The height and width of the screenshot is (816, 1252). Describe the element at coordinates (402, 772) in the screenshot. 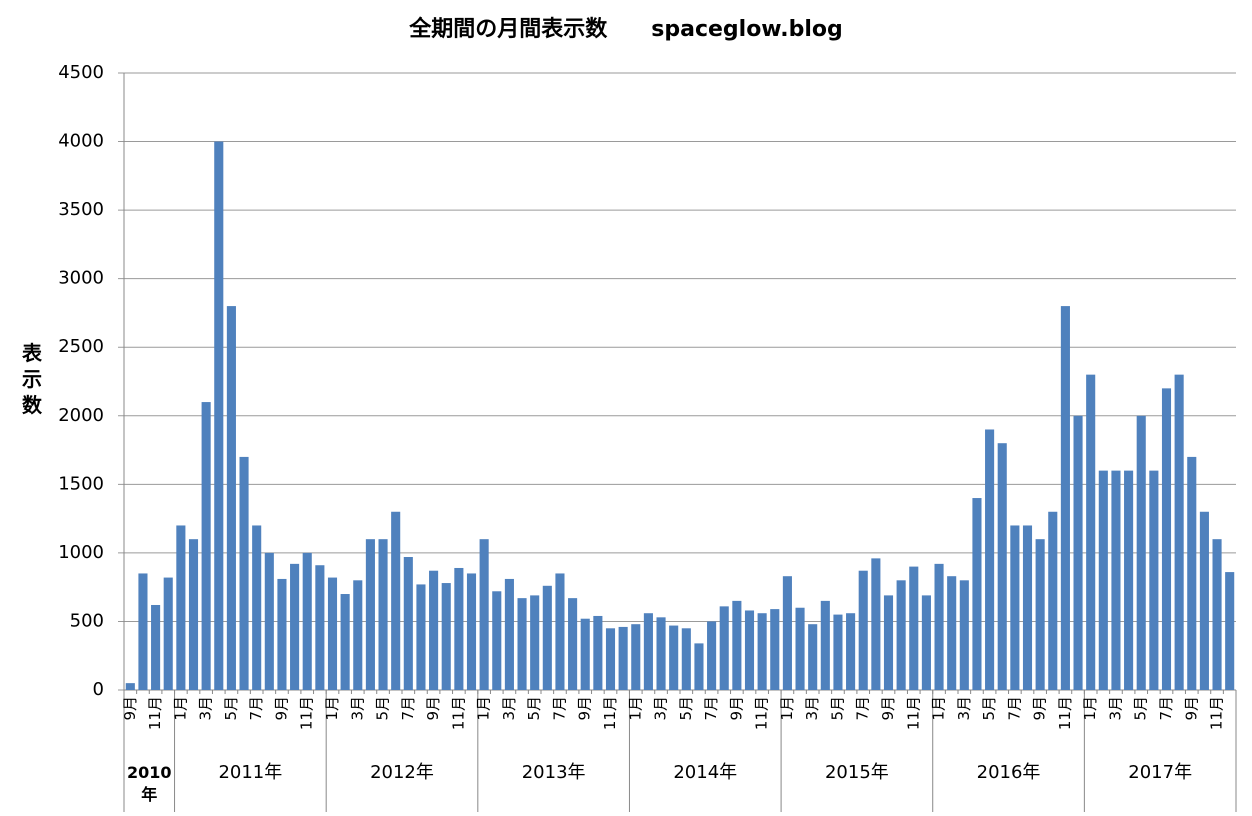

I see `x-group-label: 2012年` at that location.